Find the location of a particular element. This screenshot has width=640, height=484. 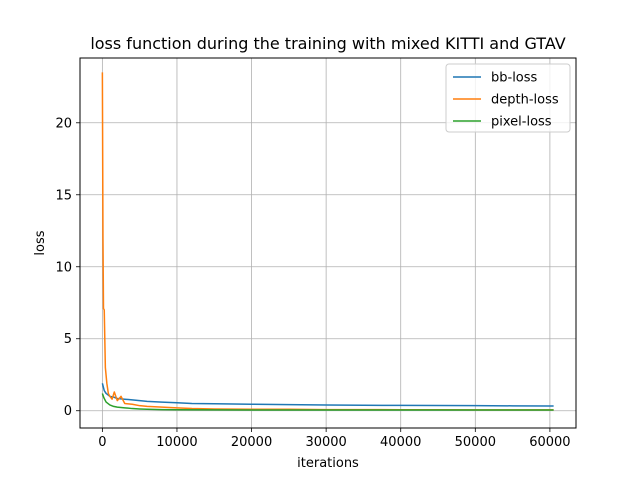

x-tick-label: 50000 is located at coordinates (475, 442).